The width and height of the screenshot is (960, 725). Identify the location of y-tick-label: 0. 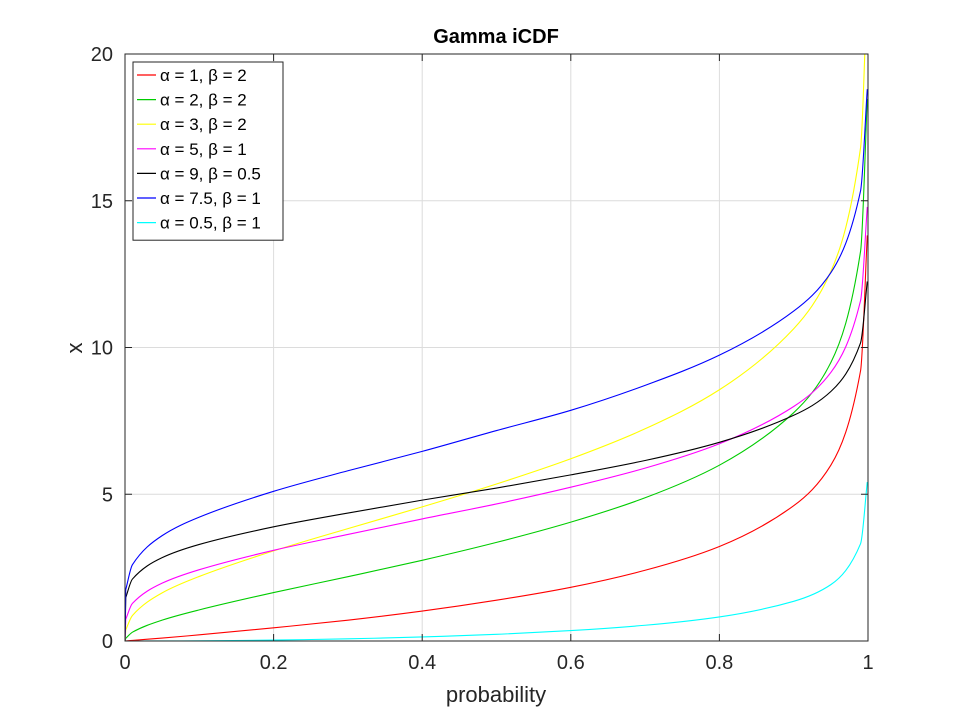
(107, 642).